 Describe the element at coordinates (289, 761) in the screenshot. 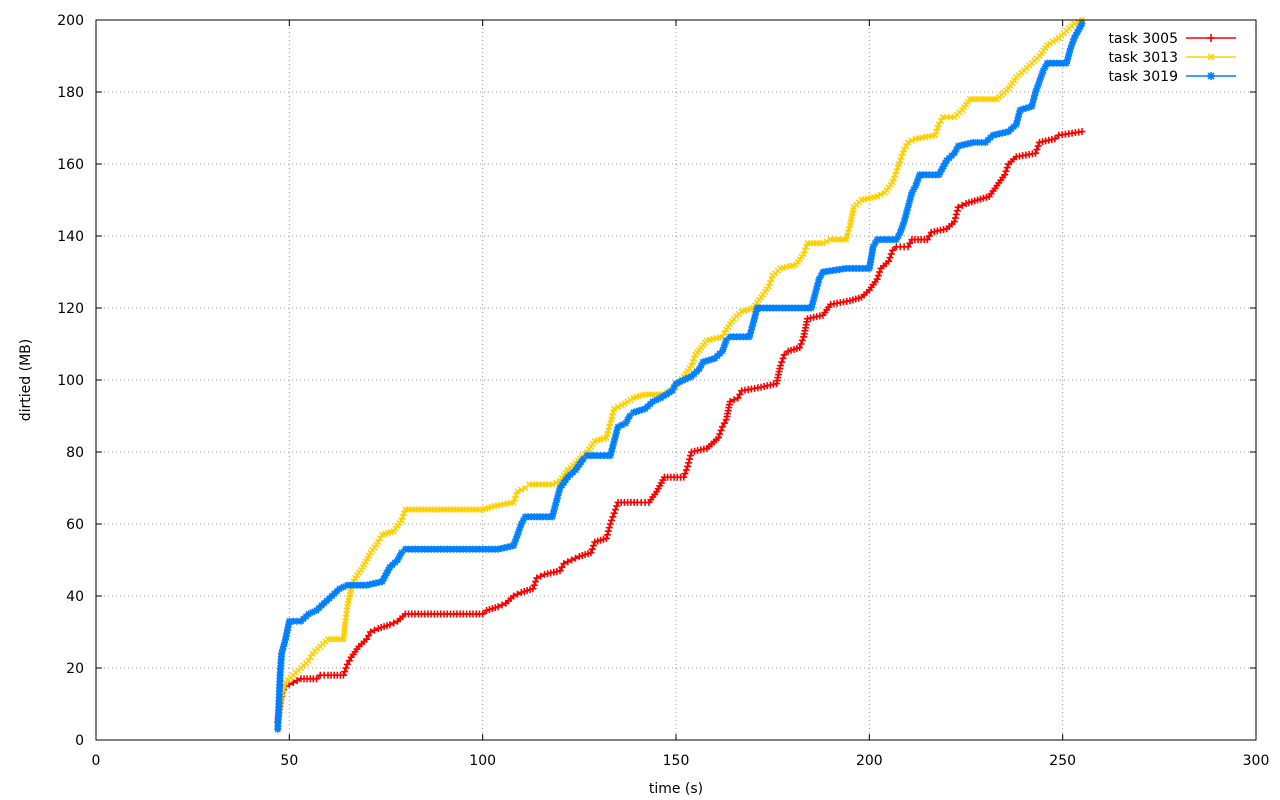

I see `x-tick-label: 50` at that location.